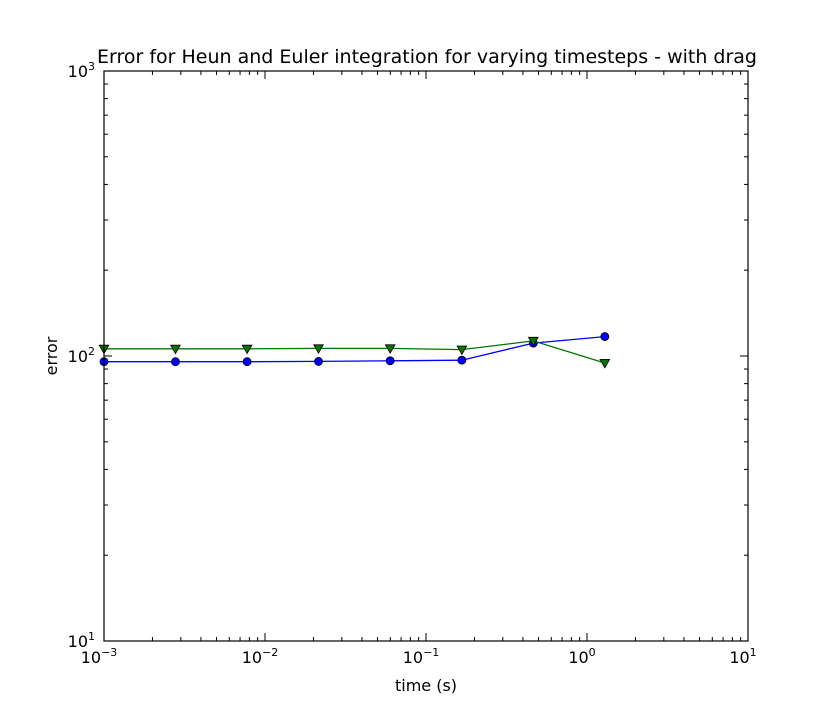  Describe the element at coordinates (753, 652) in the screenshot. I see `x-tick-exponent: 1` at that location.